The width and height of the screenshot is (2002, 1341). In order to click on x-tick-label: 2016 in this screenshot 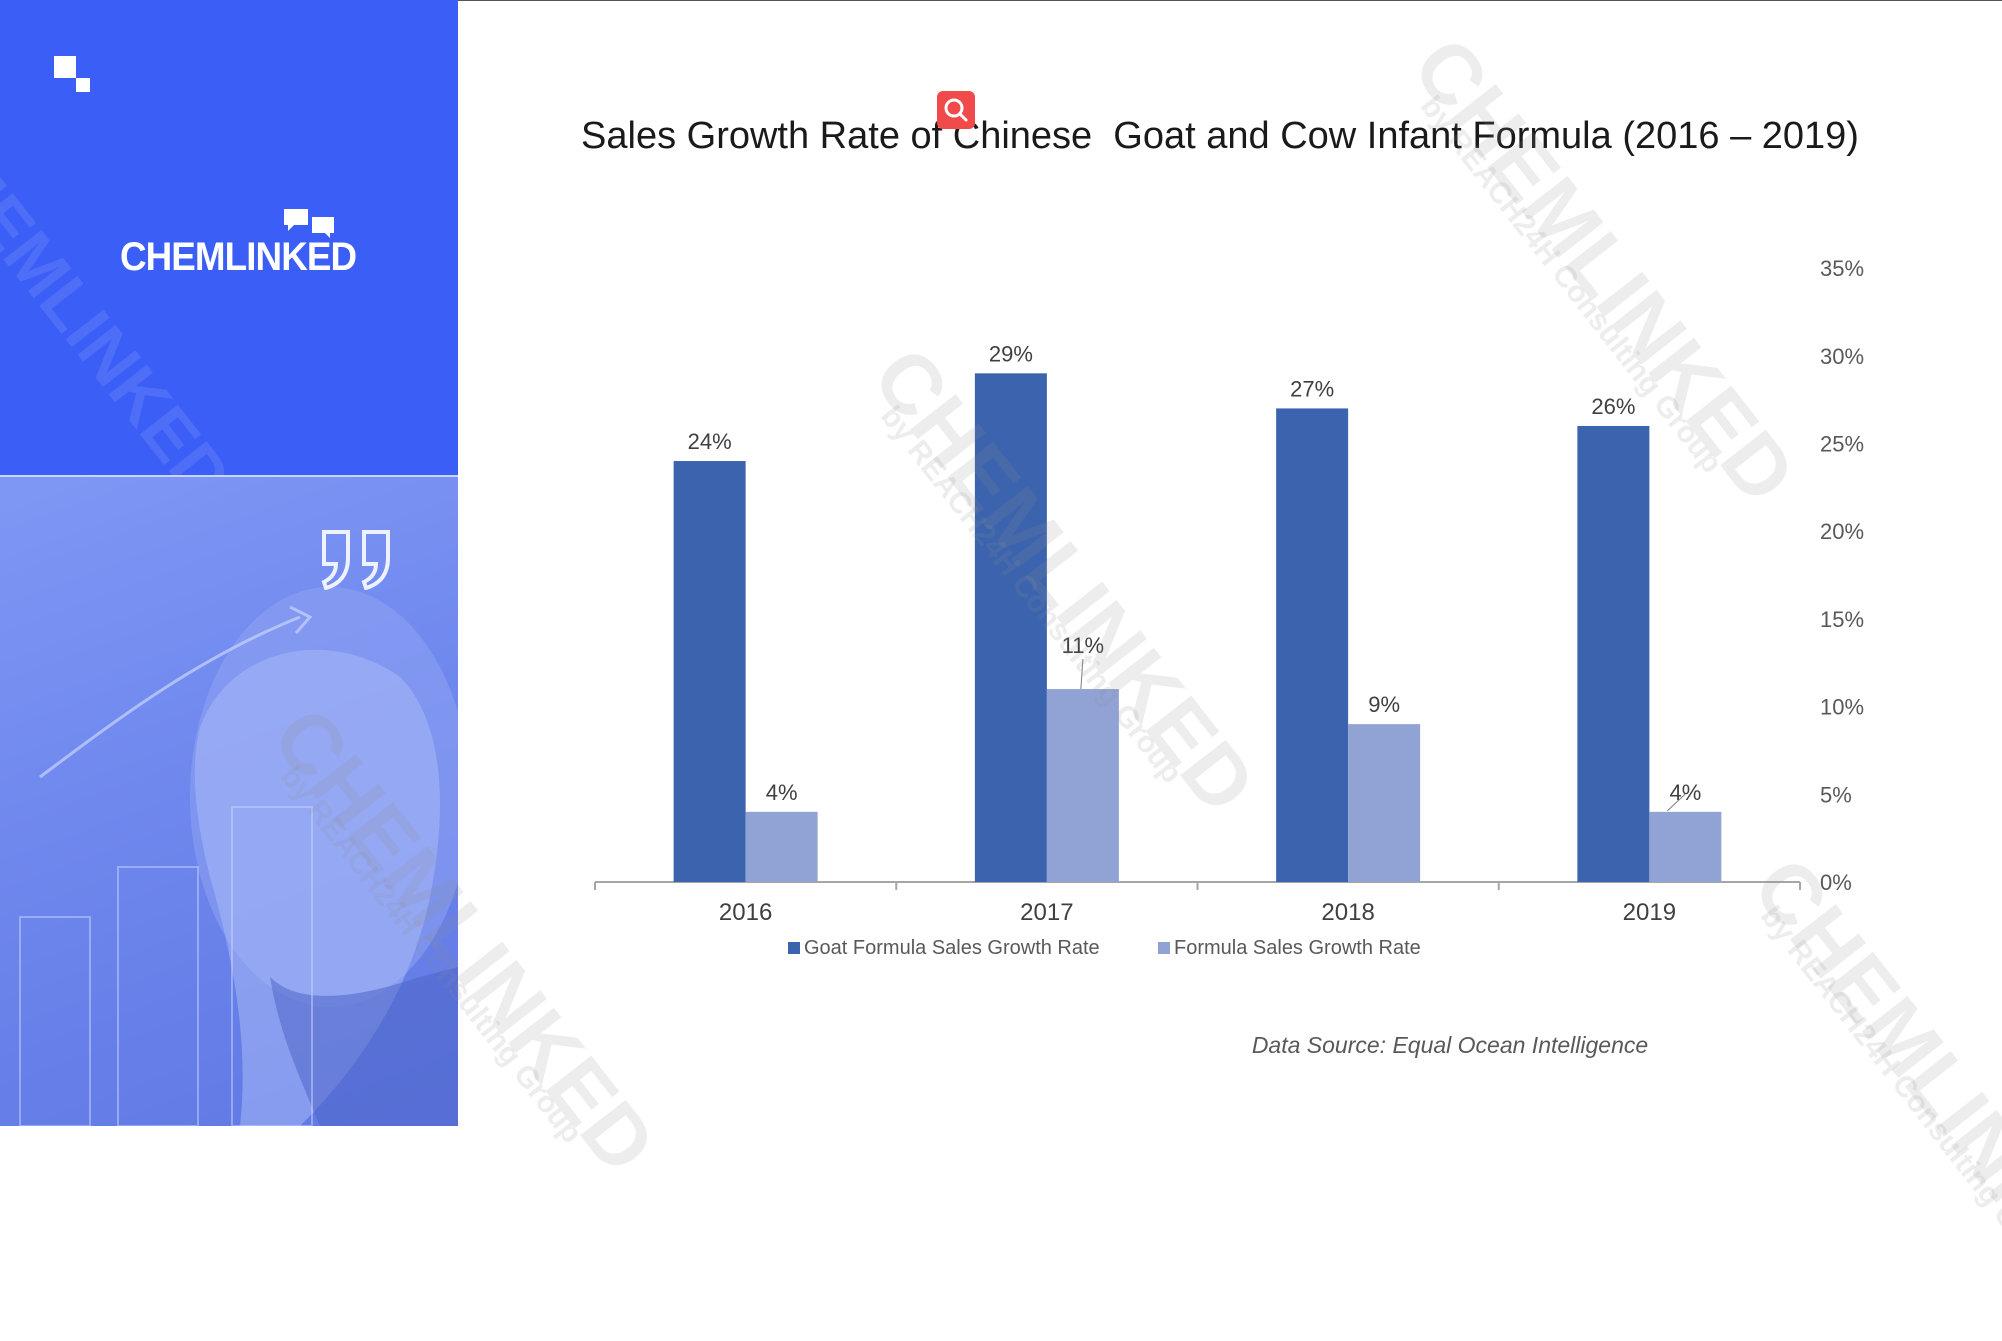, I will do `click(745, 912)`.